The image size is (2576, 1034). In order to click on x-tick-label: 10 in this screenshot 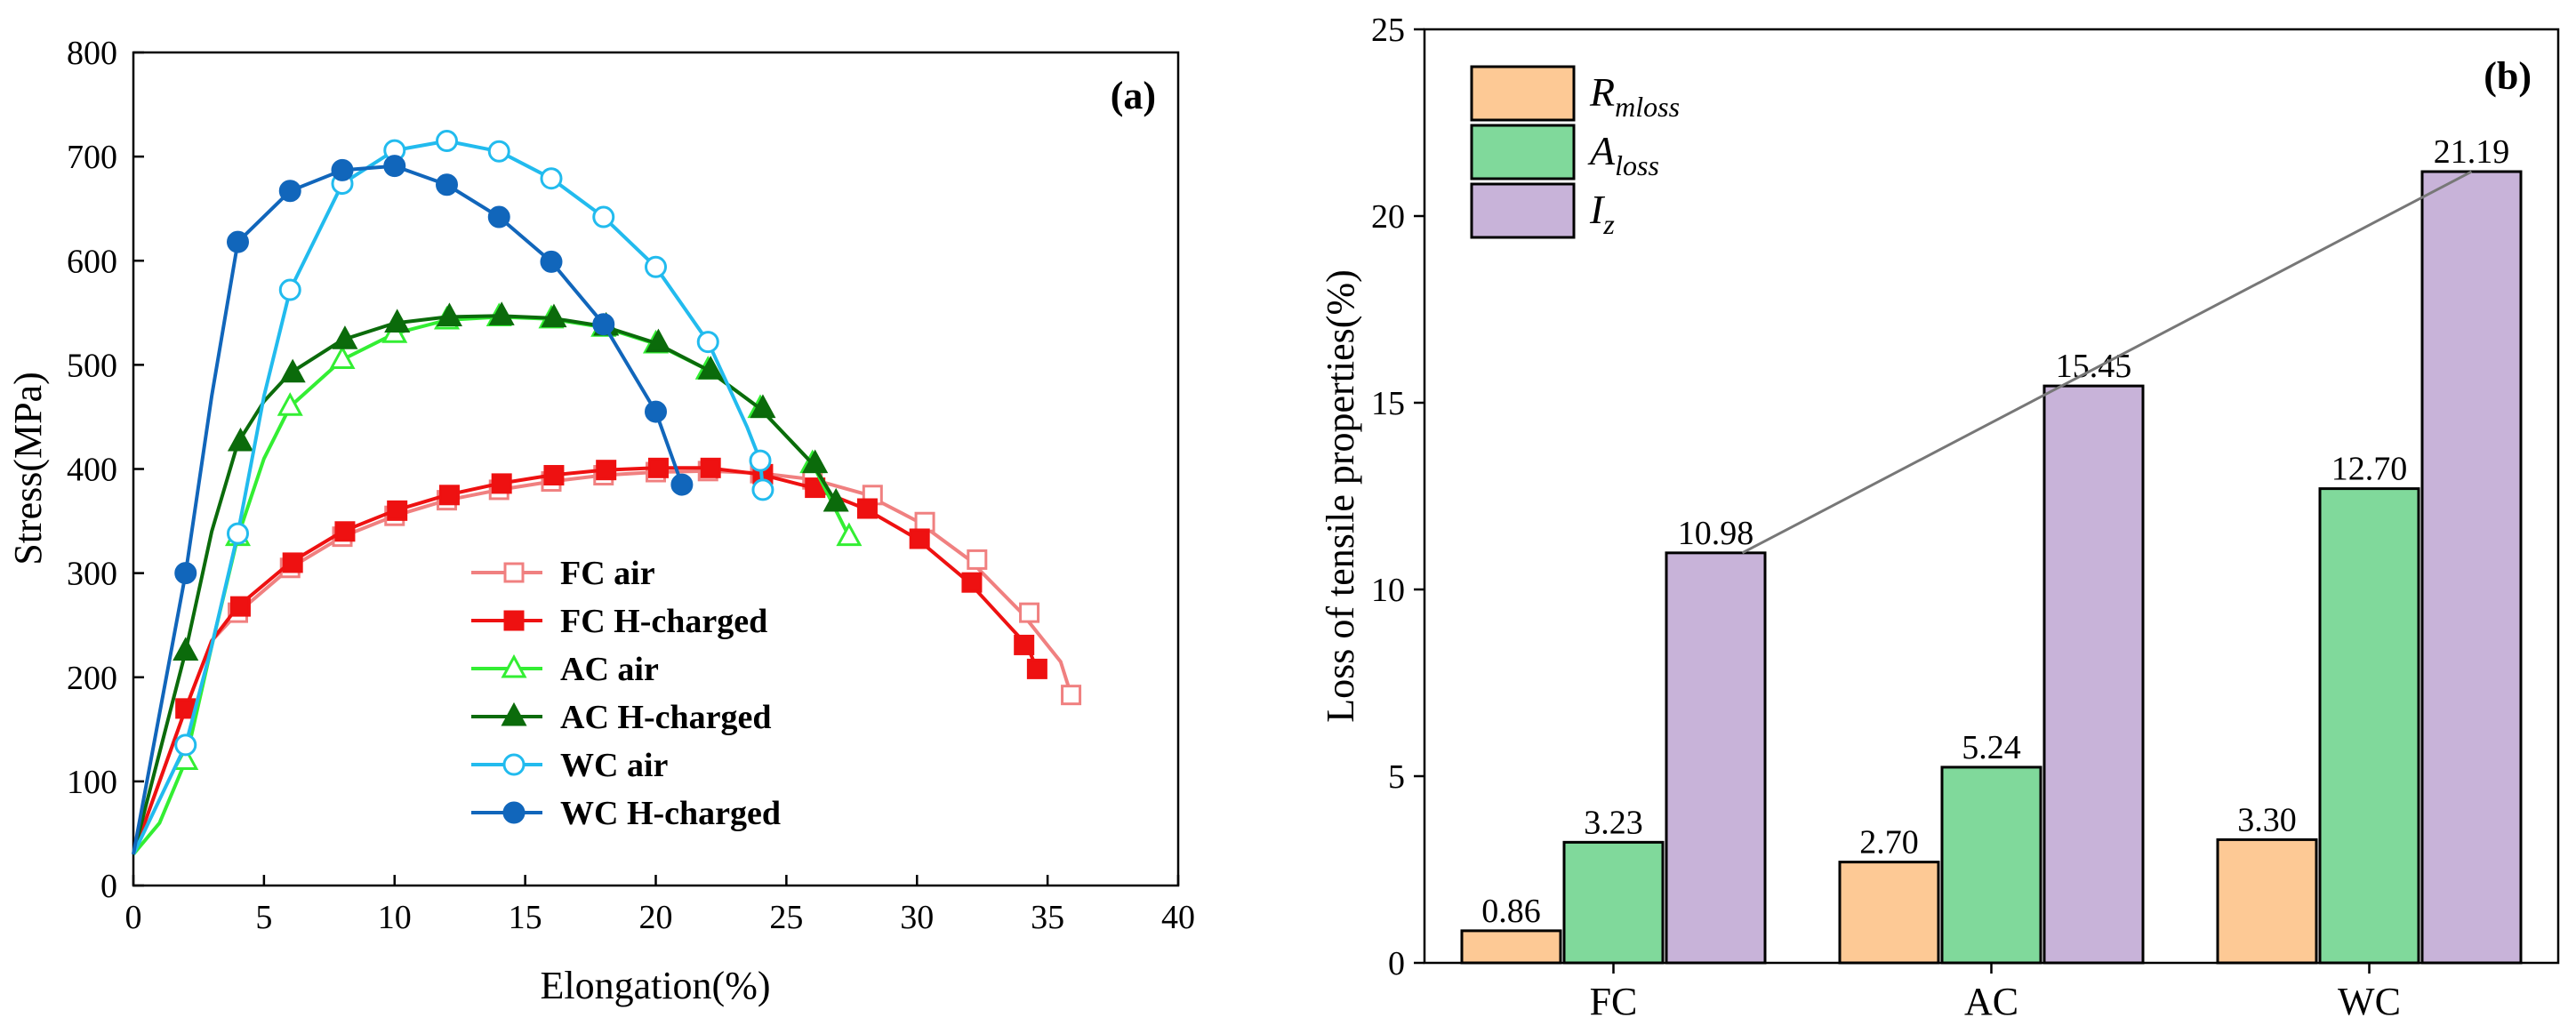, I will do `click(395, 917)`.